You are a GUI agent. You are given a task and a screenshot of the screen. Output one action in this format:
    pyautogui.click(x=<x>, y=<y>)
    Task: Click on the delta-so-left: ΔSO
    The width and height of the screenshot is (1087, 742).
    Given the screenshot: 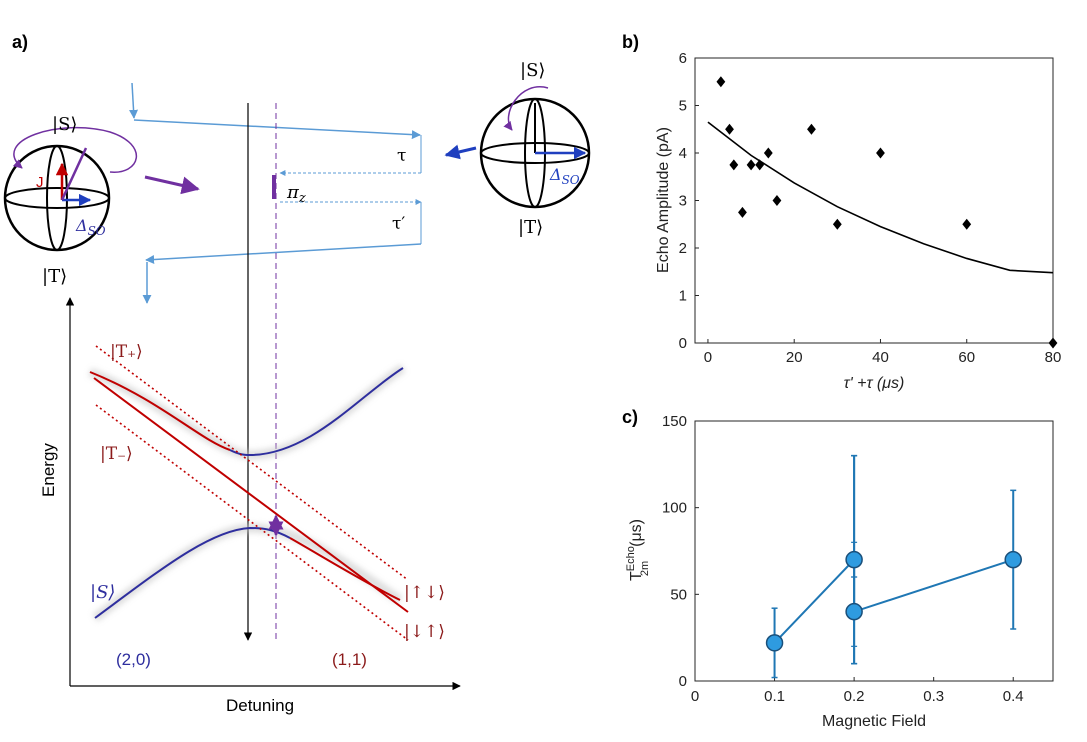 What is the action you would take?
    pyautogui.click(x=90, y=227)
    